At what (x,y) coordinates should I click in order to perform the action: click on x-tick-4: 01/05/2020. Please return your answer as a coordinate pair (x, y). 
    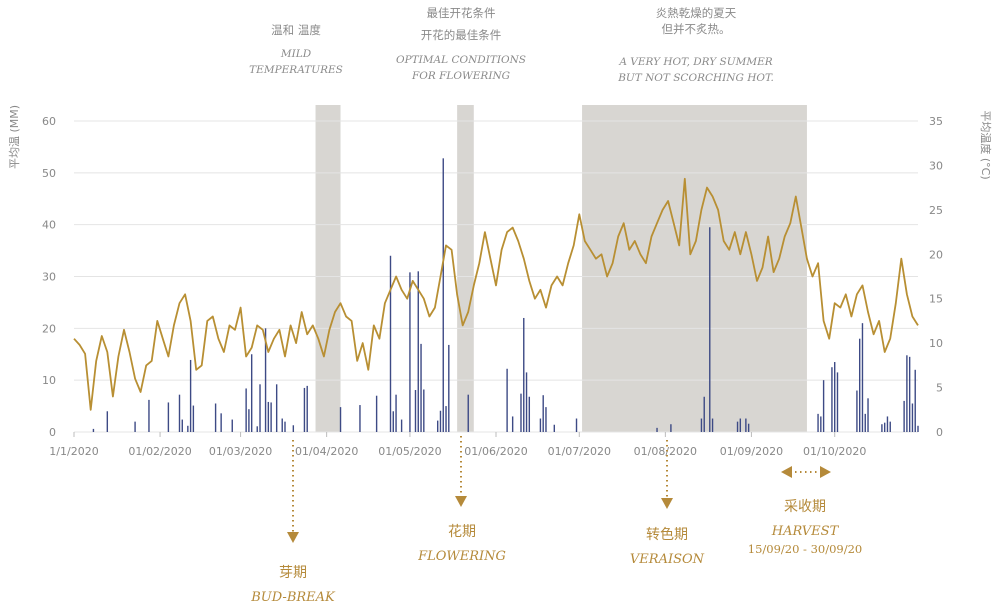
    Looking at the image, I should click on (409, 451).